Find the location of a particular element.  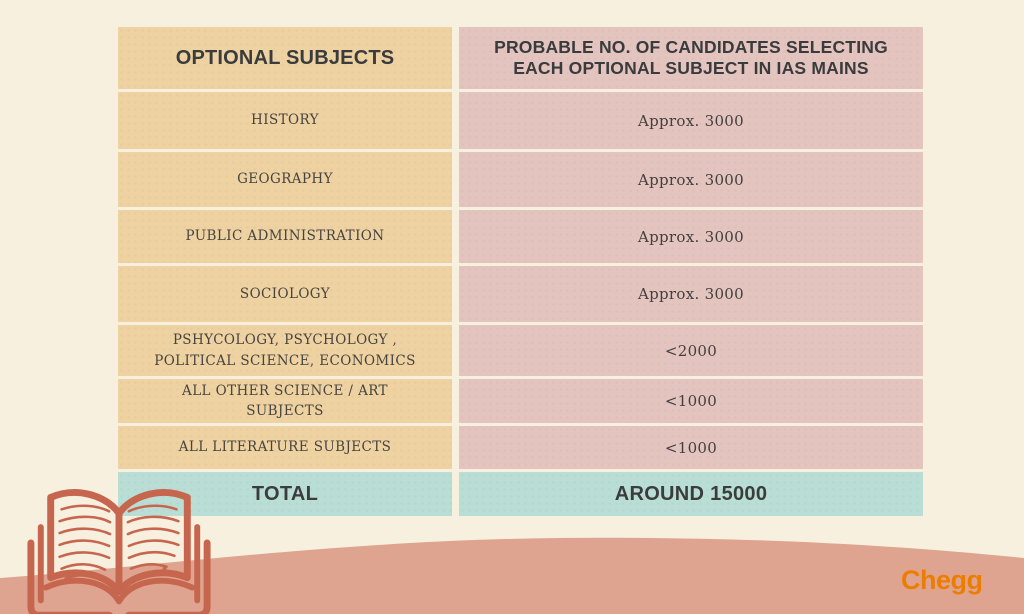

table-row: HISTORY Approx. 3000 is located at coordinates (520, 120).